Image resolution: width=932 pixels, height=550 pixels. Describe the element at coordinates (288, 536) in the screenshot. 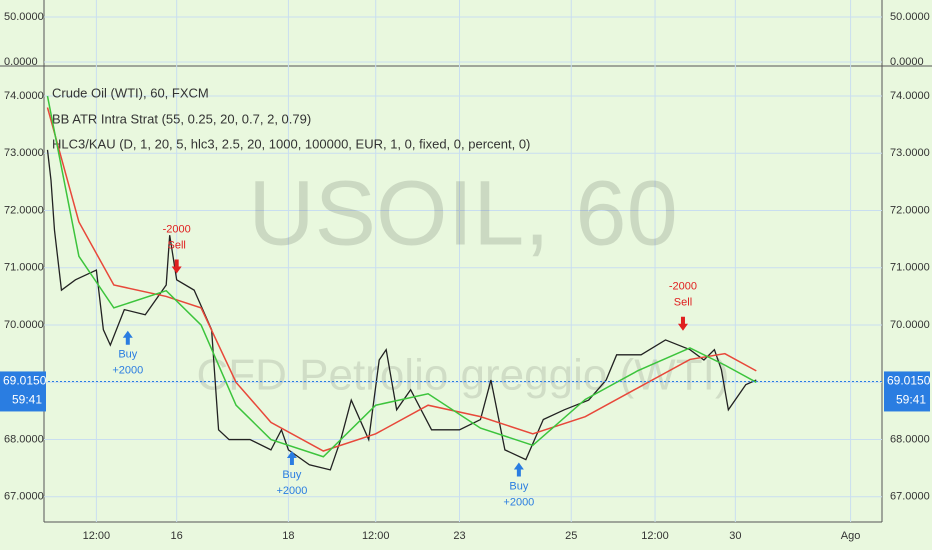

I see `x-tick-label: 18` at that location.